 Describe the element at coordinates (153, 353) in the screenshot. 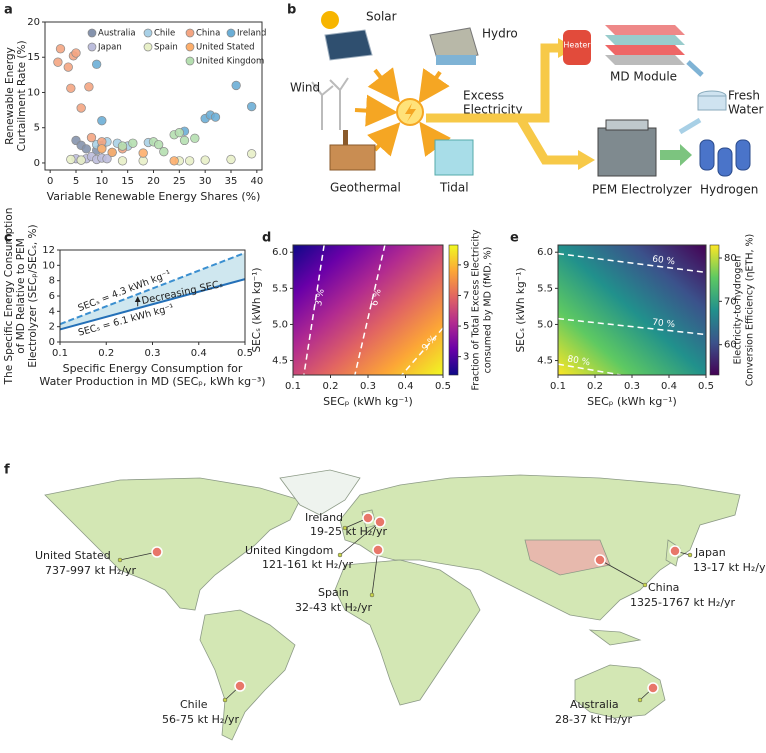

I see `x-tick-label: 0.3` at that location.